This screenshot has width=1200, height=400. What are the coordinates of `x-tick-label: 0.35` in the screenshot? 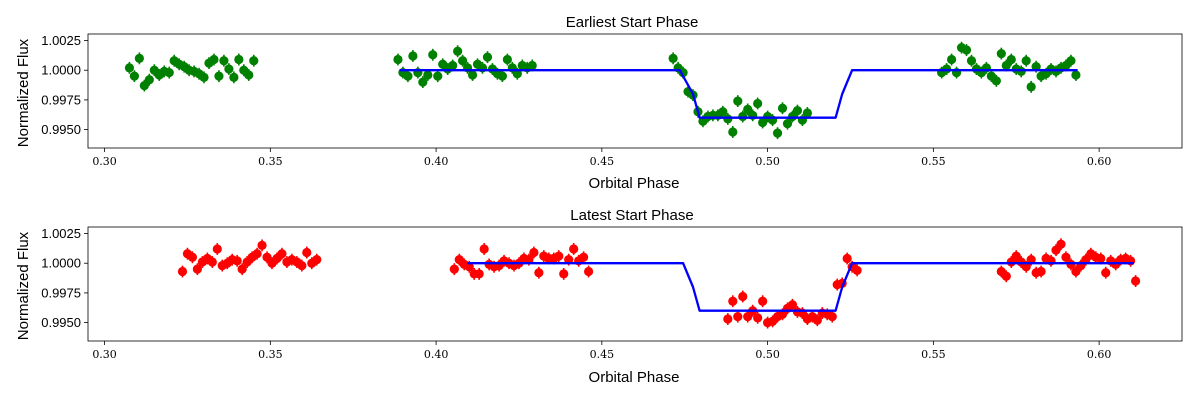 It's located at (270, 161).